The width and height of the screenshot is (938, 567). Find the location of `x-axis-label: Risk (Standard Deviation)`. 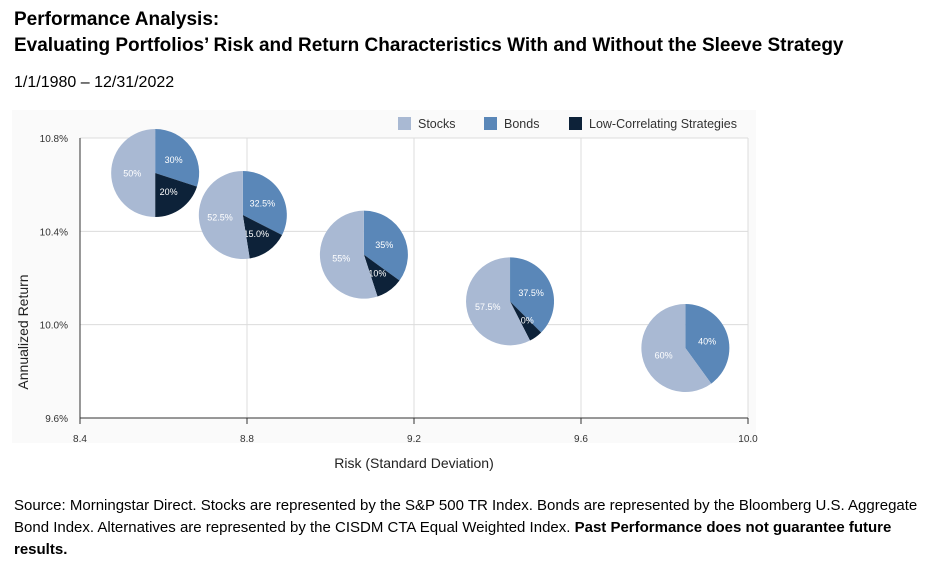

x-axis-label: Risk (Standard Deviation) is located at coordinates (414, 463).